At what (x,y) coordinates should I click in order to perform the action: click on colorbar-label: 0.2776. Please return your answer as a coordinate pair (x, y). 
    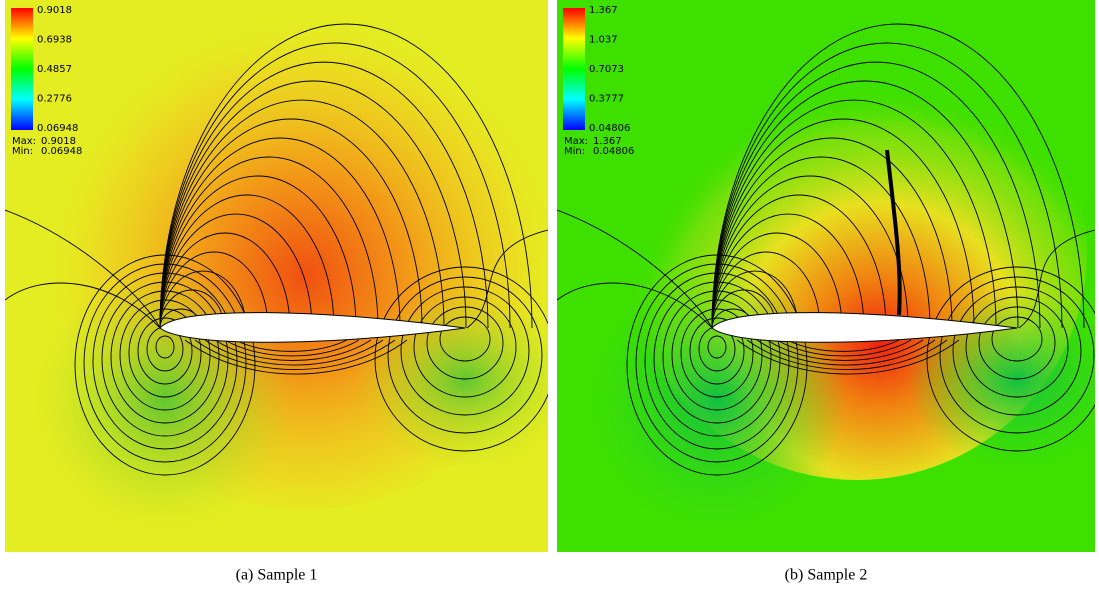
    Looking at the image, I should click on (54, 99).